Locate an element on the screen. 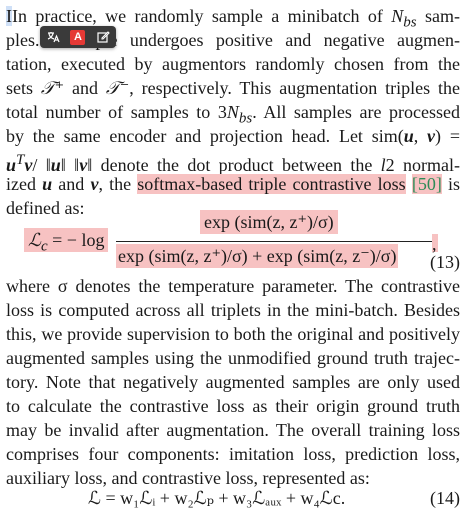 The height and width of the screenshot is (512, 472). text-line: defined as: is located at coordinates (233, 208).